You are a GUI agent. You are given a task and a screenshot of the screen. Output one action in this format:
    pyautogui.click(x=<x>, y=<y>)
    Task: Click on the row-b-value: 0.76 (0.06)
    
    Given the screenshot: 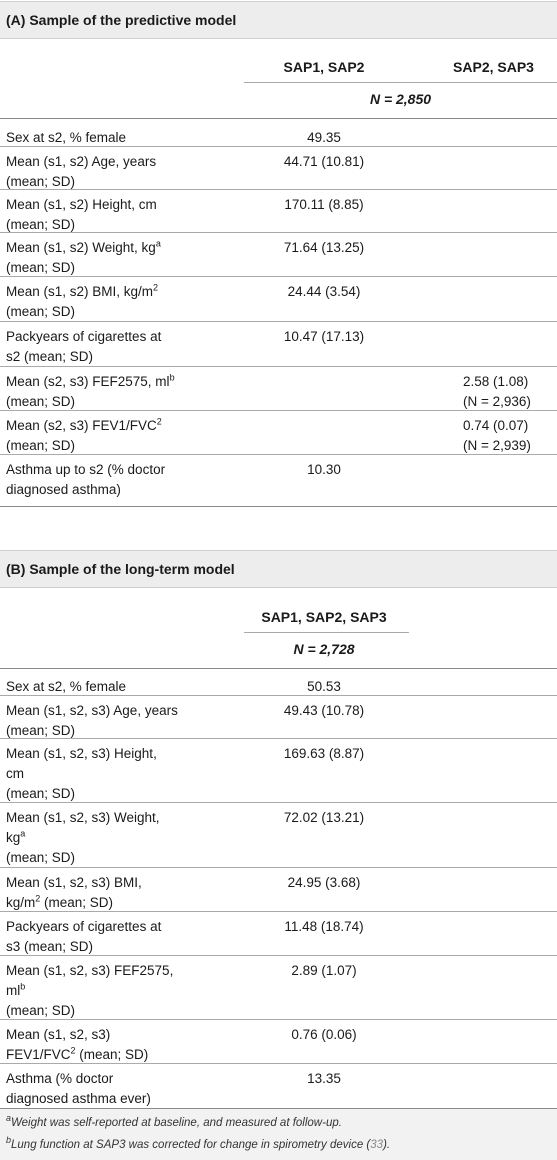 What is the action you would take?
    pyautogui.click(x=324, y=1034)
    